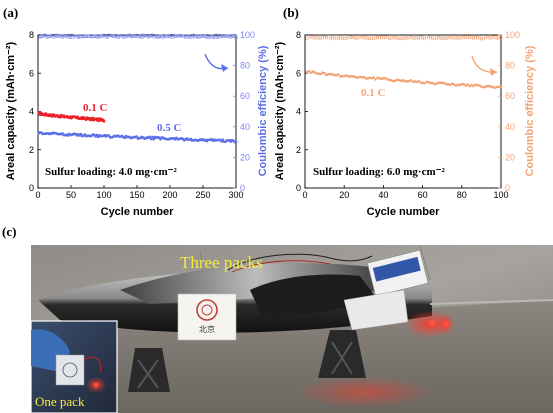 This screenshot has height=413, width=553. What do you see at coordinates (291, 12) in the screenshot?
I see `panel-b-label: (b)` at bounding box center [291, 12].